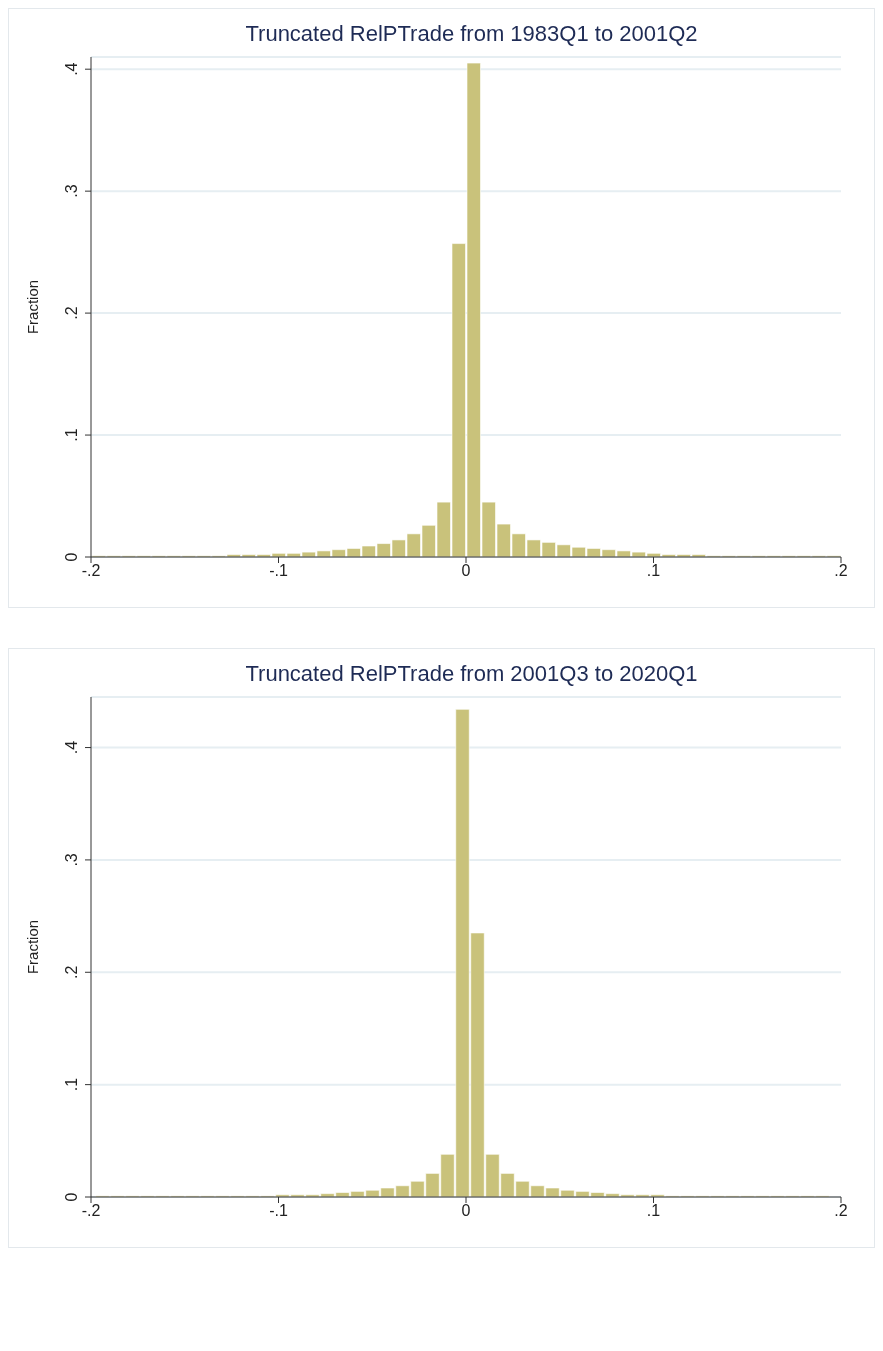 This screenshot has width=883, height=1351. Describe the element at coordinates (471, 674) in the screenshot. I see `chart-title: Truncated RelPTrade from 2001Q3 to 2020Q1` at that location.